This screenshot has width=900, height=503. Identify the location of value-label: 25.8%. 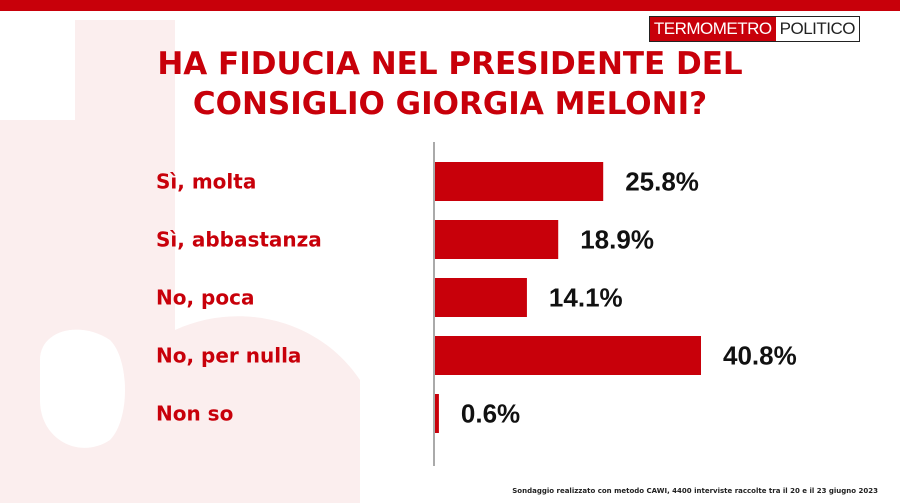
(662, 182).